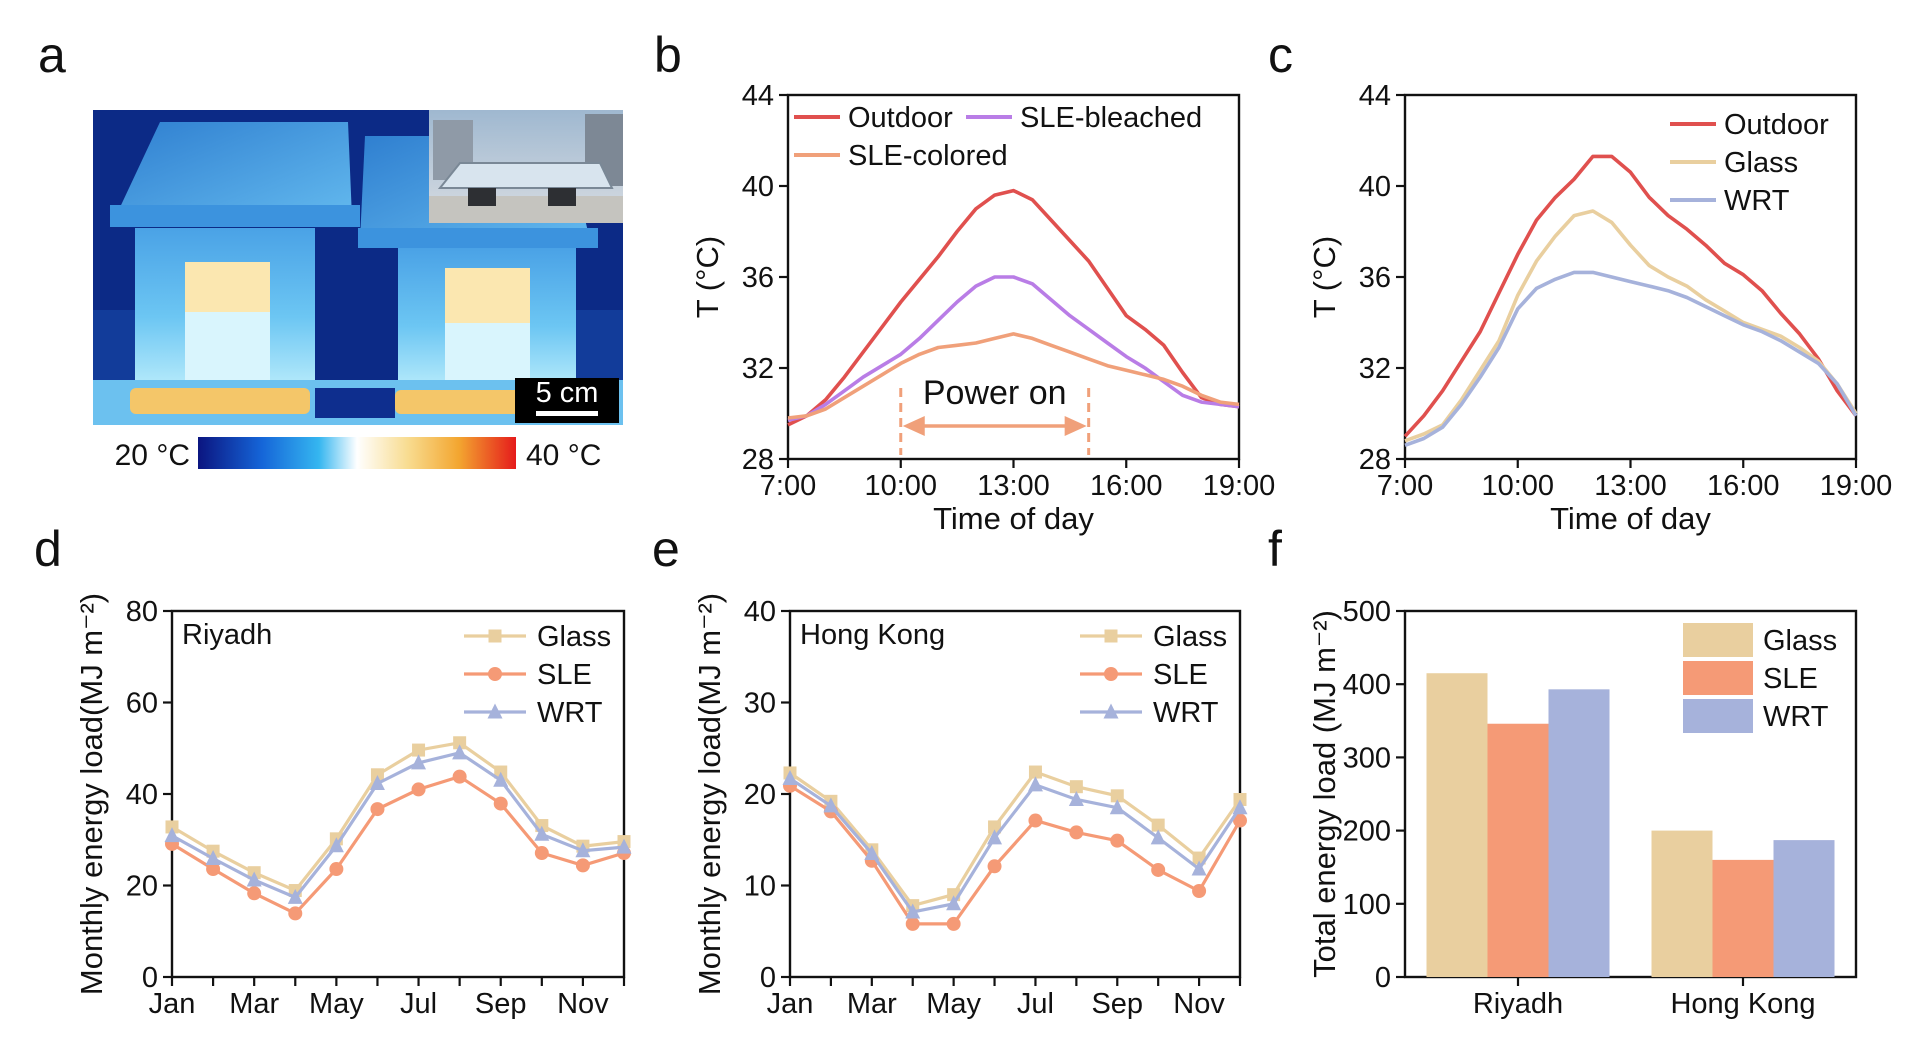 Image resolution: width=1920 pixels, height=1048 pixels. What do you see at coordinates (1630, 794) in the screenshot?
I see `plot-frame-f` at bounding box center [1630, 794].